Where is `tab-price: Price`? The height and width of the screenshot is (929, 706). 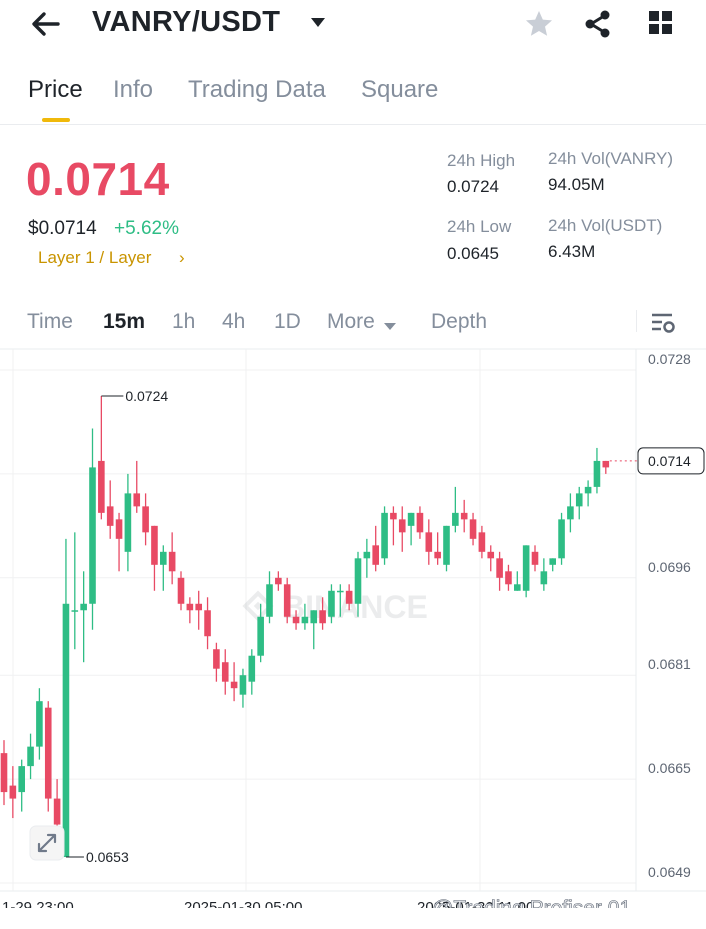
tab-price: Price is located at coordinates (55, 89).